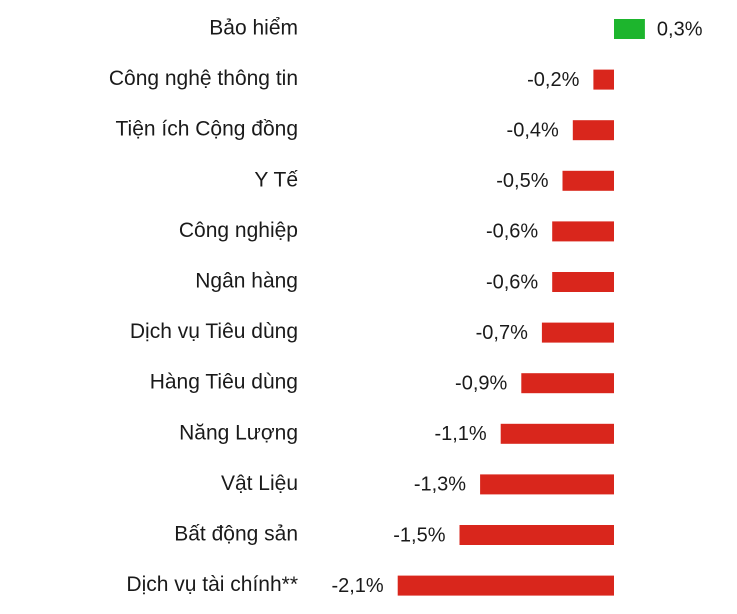 The image size is (737, 614). I want to click on category-label: Công nghiệp, so click(238, 230).